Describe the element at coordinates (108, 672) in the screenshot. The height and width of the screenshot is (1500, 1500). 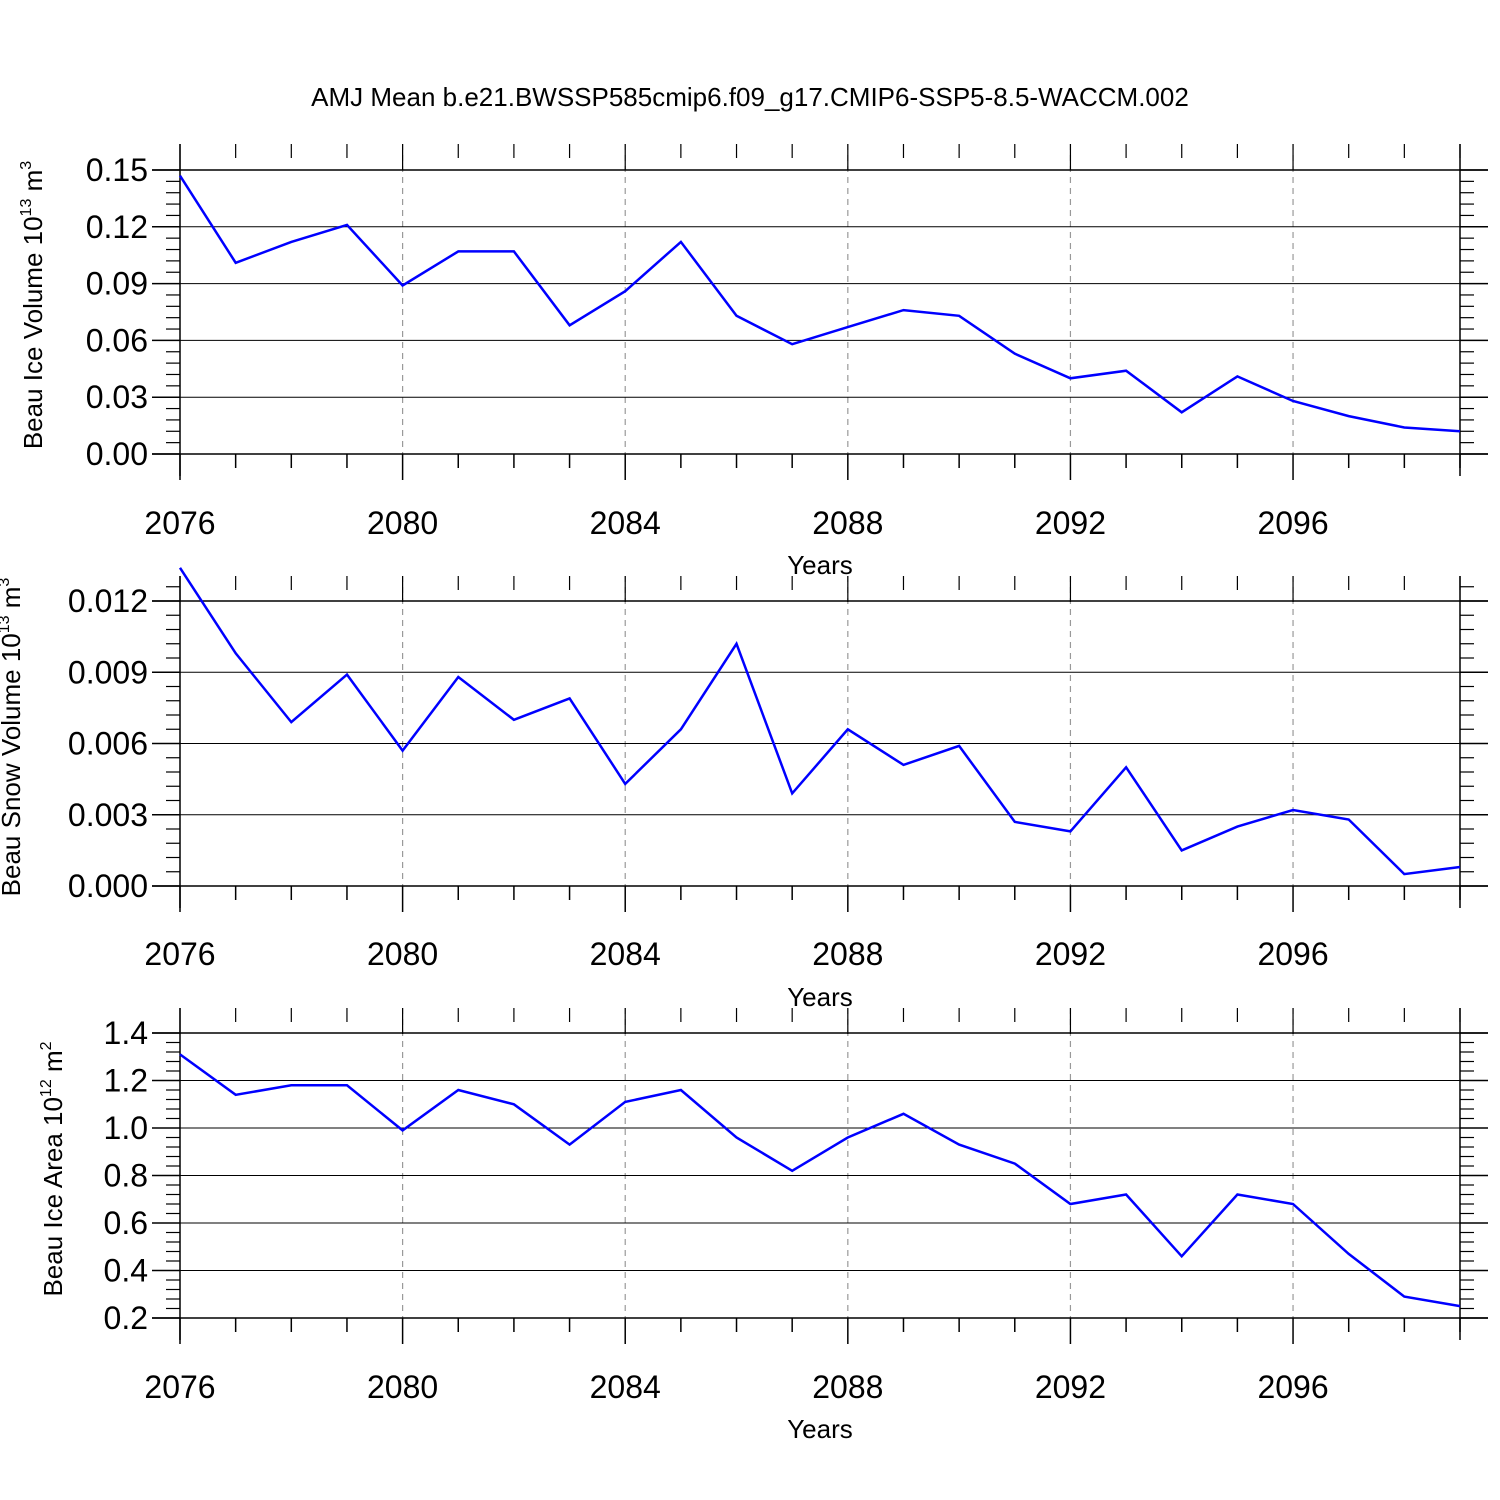
I see `y-tick-label: 0.009` at that location.